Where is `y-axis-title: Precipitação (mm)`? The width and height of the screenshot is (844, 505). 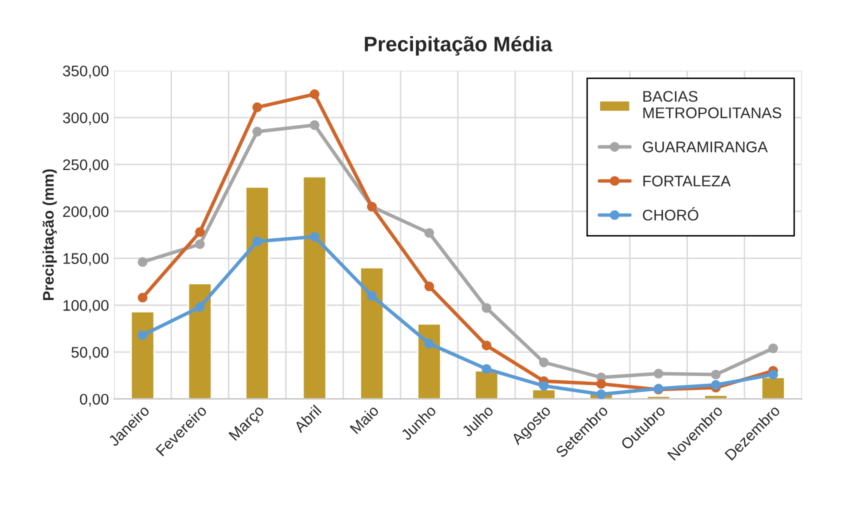 y-axis-title: Precipitação (mm) is located at coordinates (49, 234).